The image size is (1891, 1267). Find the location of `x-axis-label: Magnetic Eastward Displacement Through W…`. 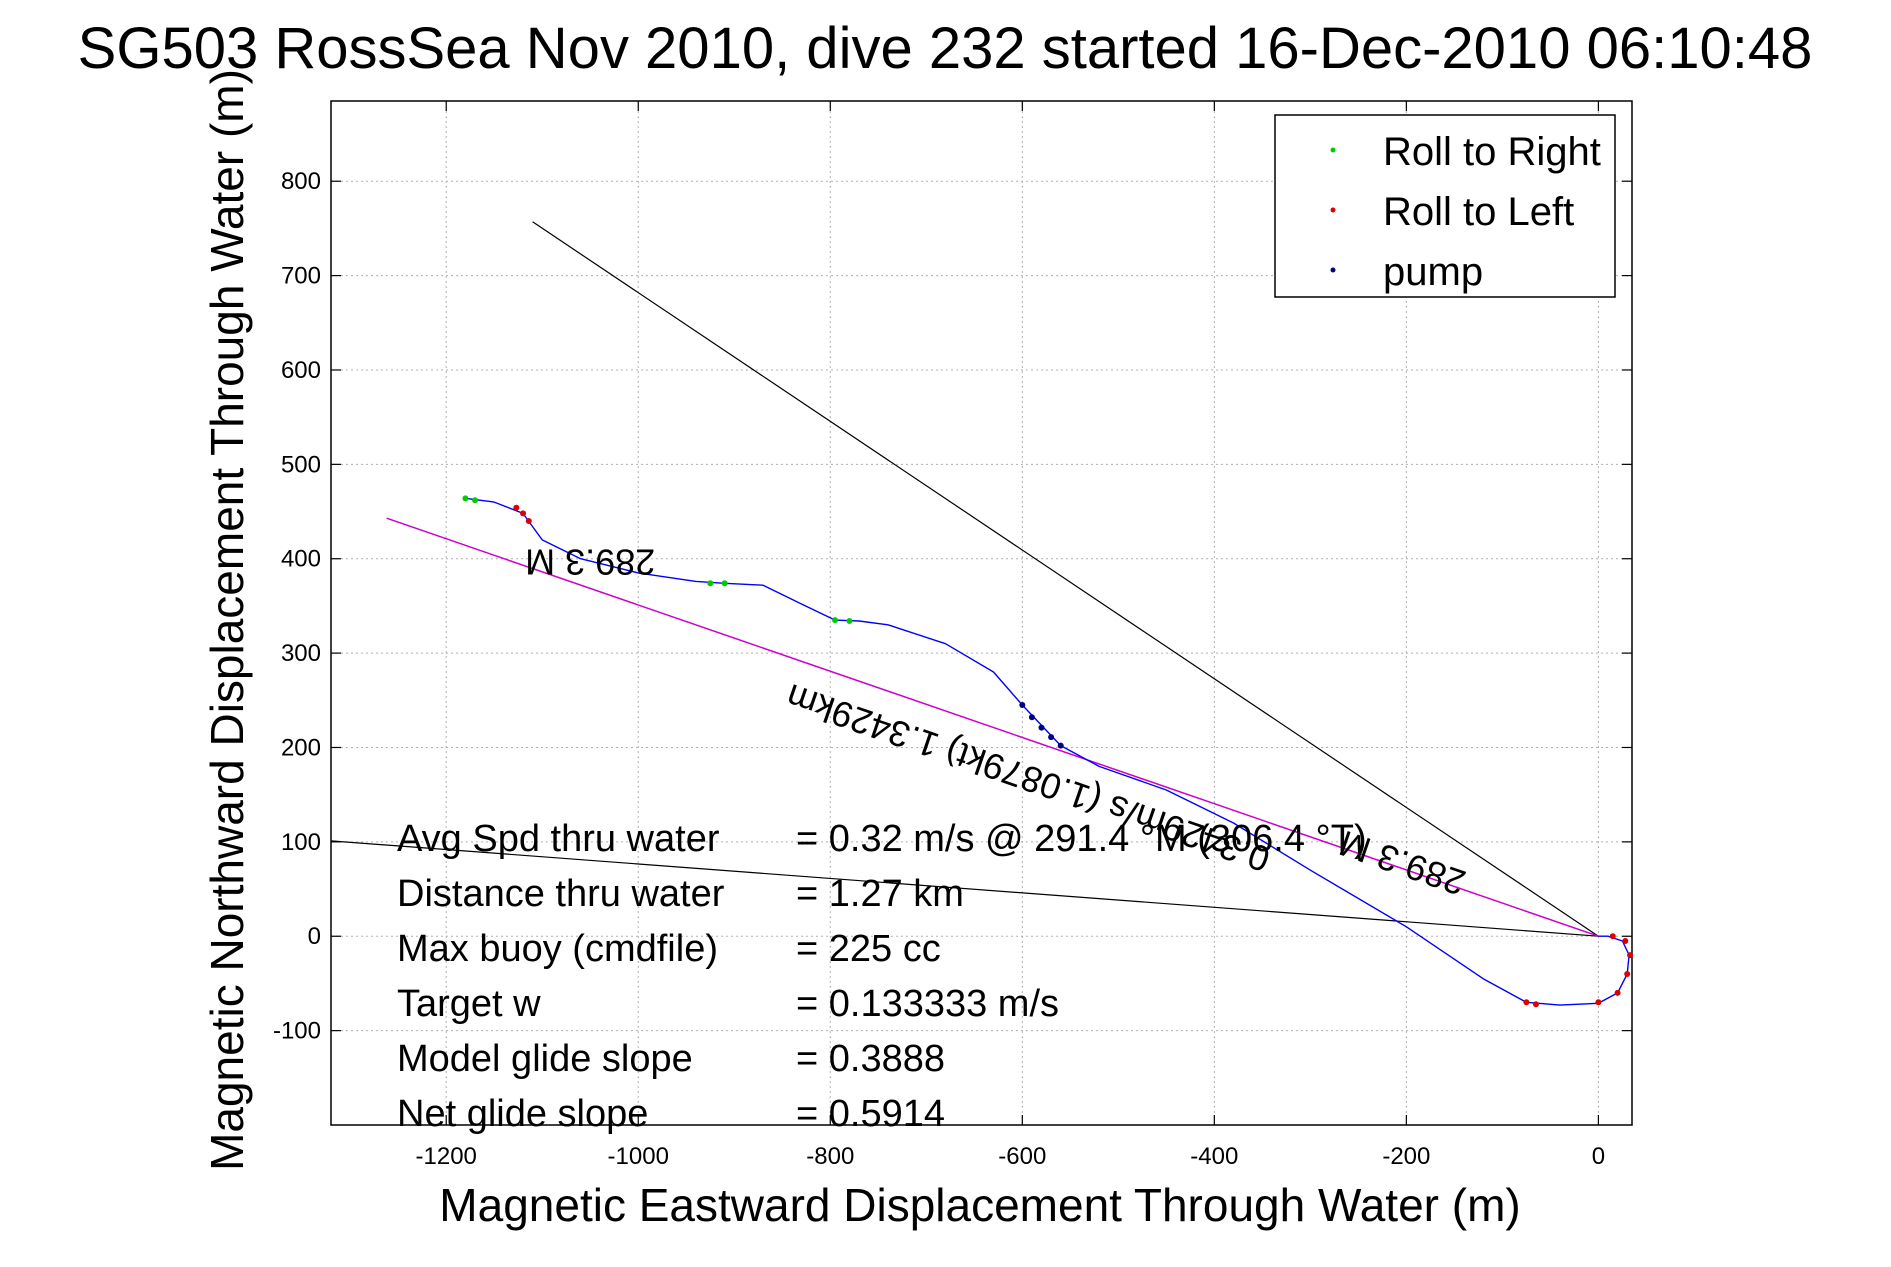

x-axis-label: Magnetic Eastward Displacement Through W… is located at coordinates (979, 1205).